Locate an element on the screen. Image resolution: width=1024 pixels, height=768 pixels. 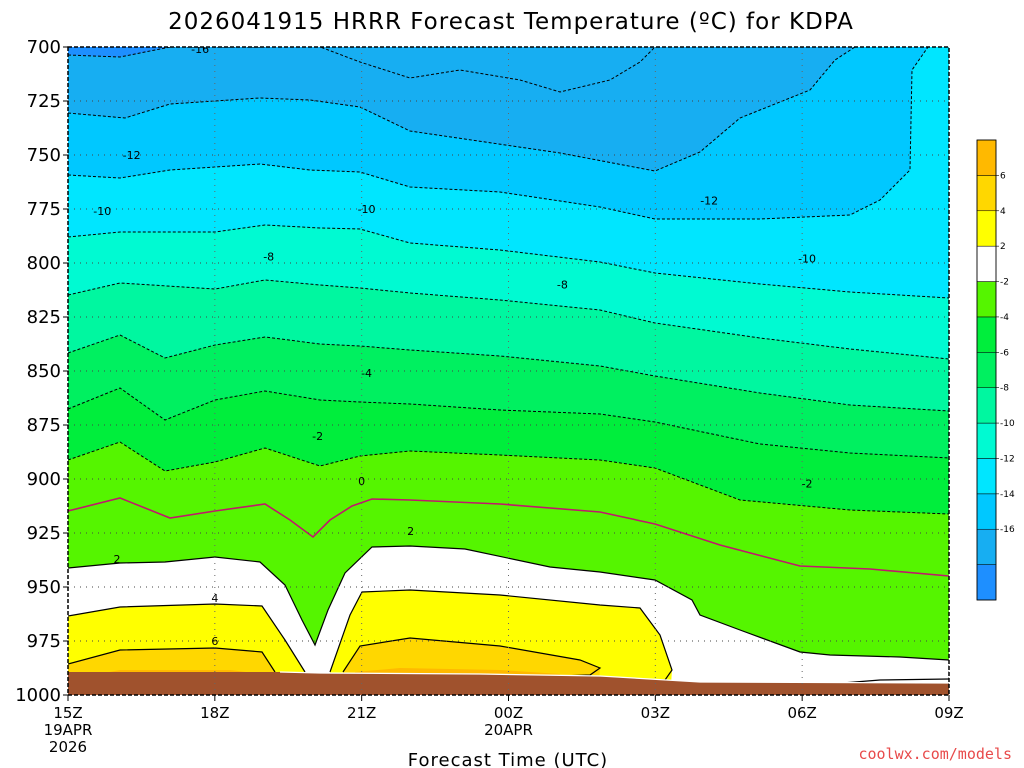
x-tick-label: 2026 is located at coordinates (68, 747).